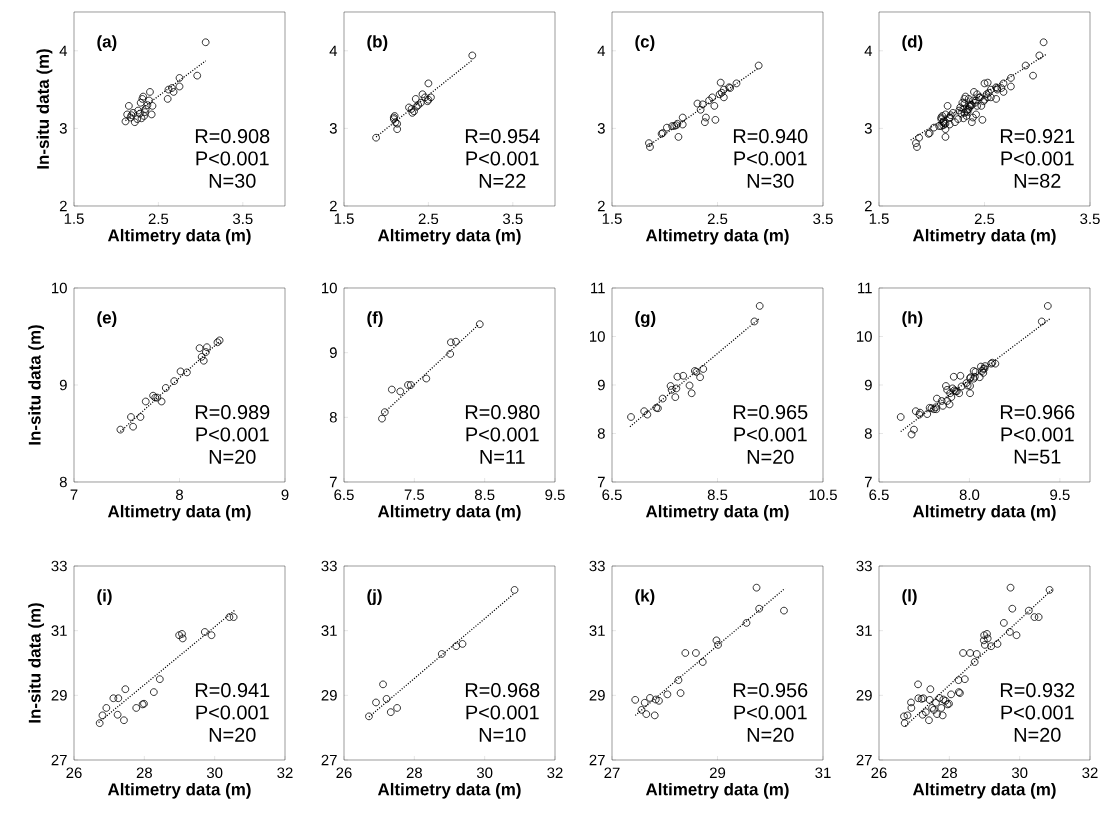 The image size is (1112, 813). What do you see at coordinates (502, 690) in the screenshot?
I see `annotation: R=0.968` at bounding box center [502, 690].